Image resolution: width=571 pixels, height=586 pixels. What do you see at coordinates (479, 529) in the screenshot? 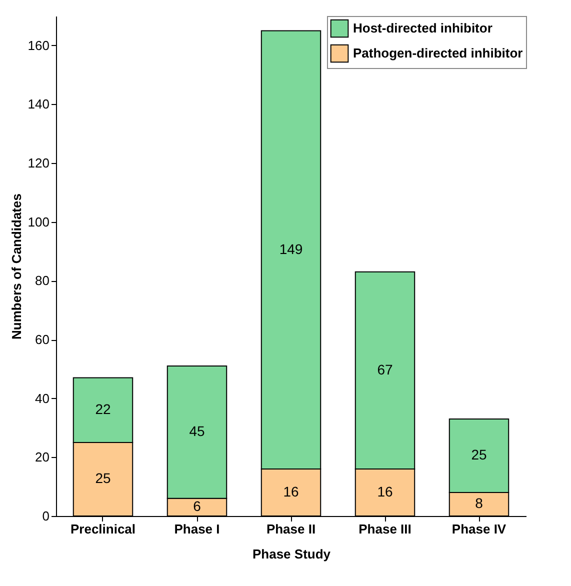
I see `x-tick-label: Phase IV` at bounding box center [479, 529].